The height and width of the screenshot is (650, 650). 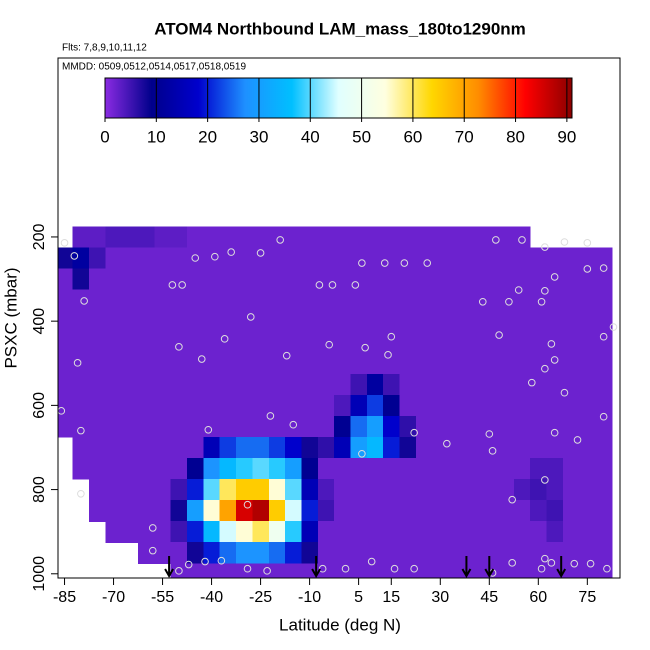 I want to click on y-tick-label: 800, so click(x=39, y=489).